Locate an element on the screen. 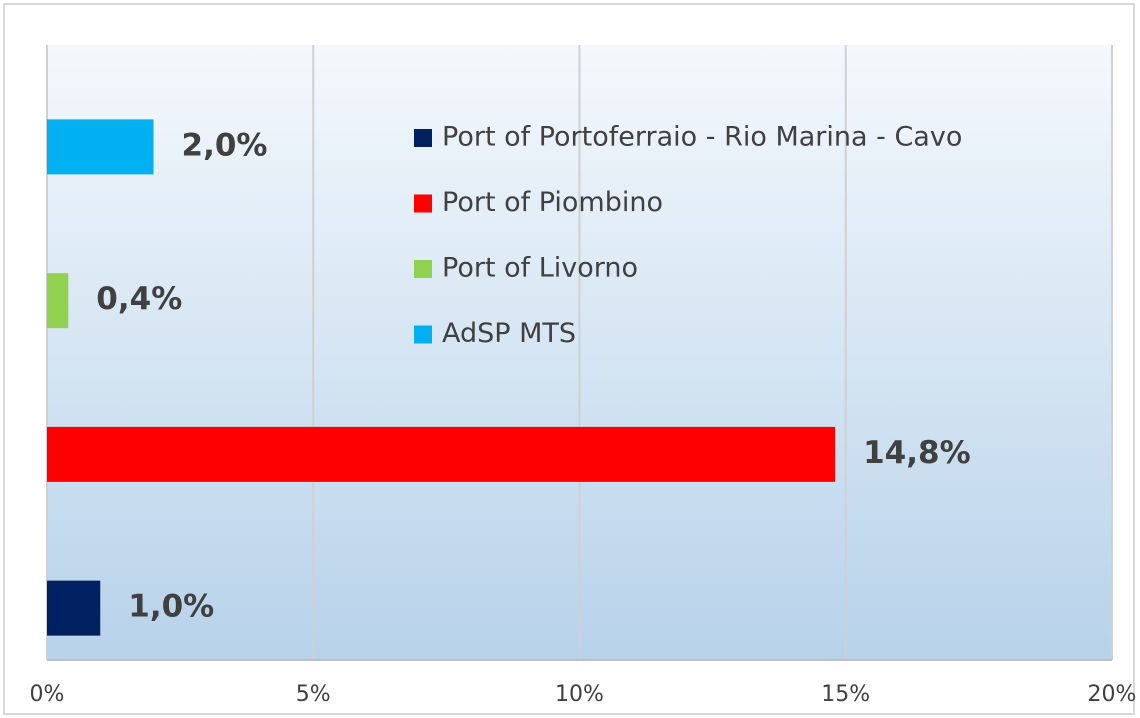 Image resolution: width=1140 pixels, height=718 pixels. legend-label: Port of Portoferraio - Rio Marina - Cavo is located at coordinates (702, 137).